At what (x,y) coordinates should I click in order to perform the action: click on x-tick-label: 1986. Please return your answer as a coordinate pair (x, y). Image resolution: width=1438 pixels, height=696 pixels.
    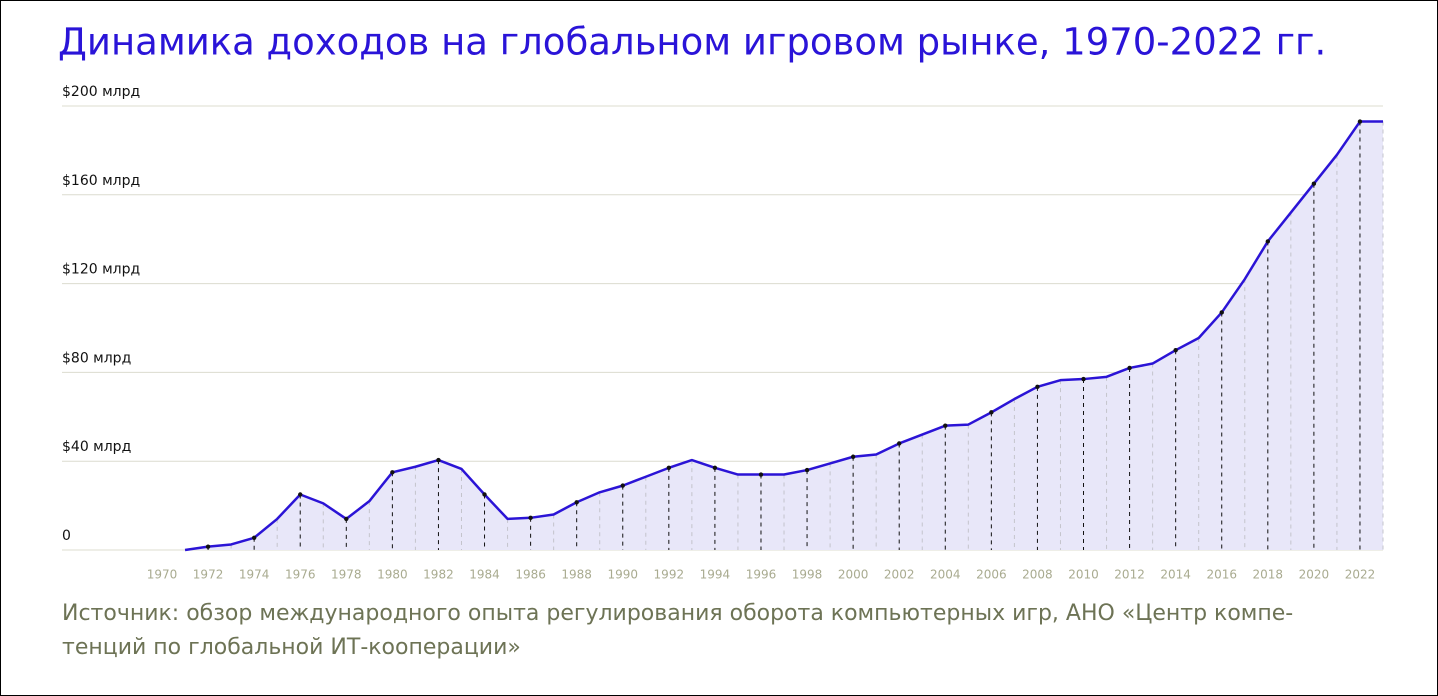
    Looking at the image, I should click on (530, 575).